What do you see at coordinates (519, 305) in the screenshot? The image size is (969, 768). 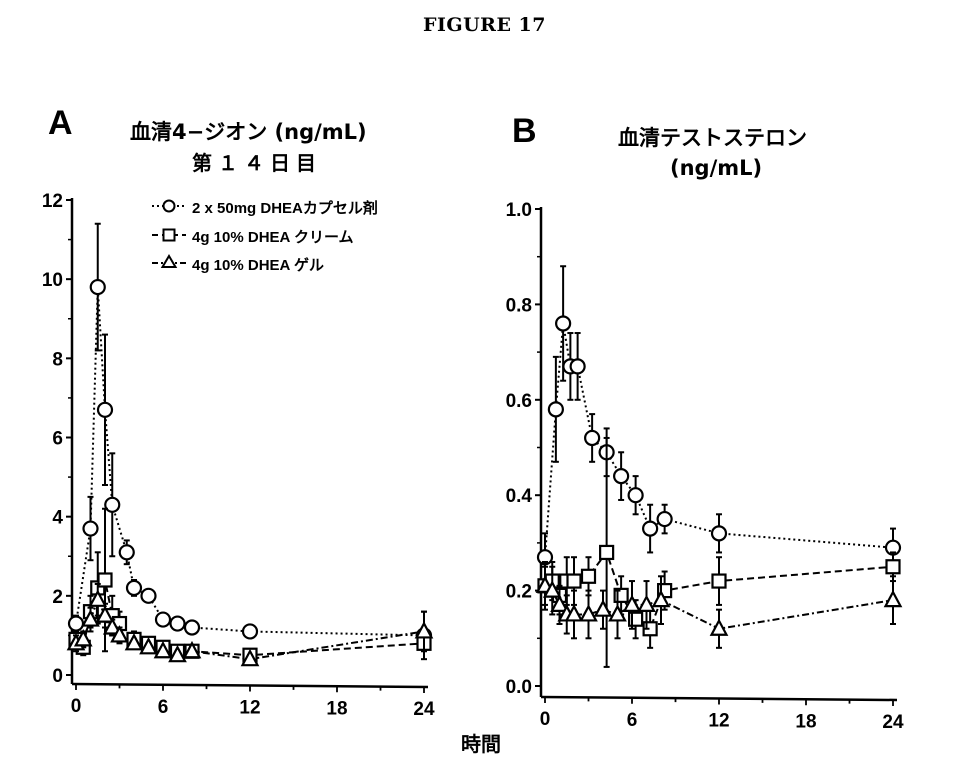 I see `y-tick-label: 0.8` at bounding box center [519, 305].